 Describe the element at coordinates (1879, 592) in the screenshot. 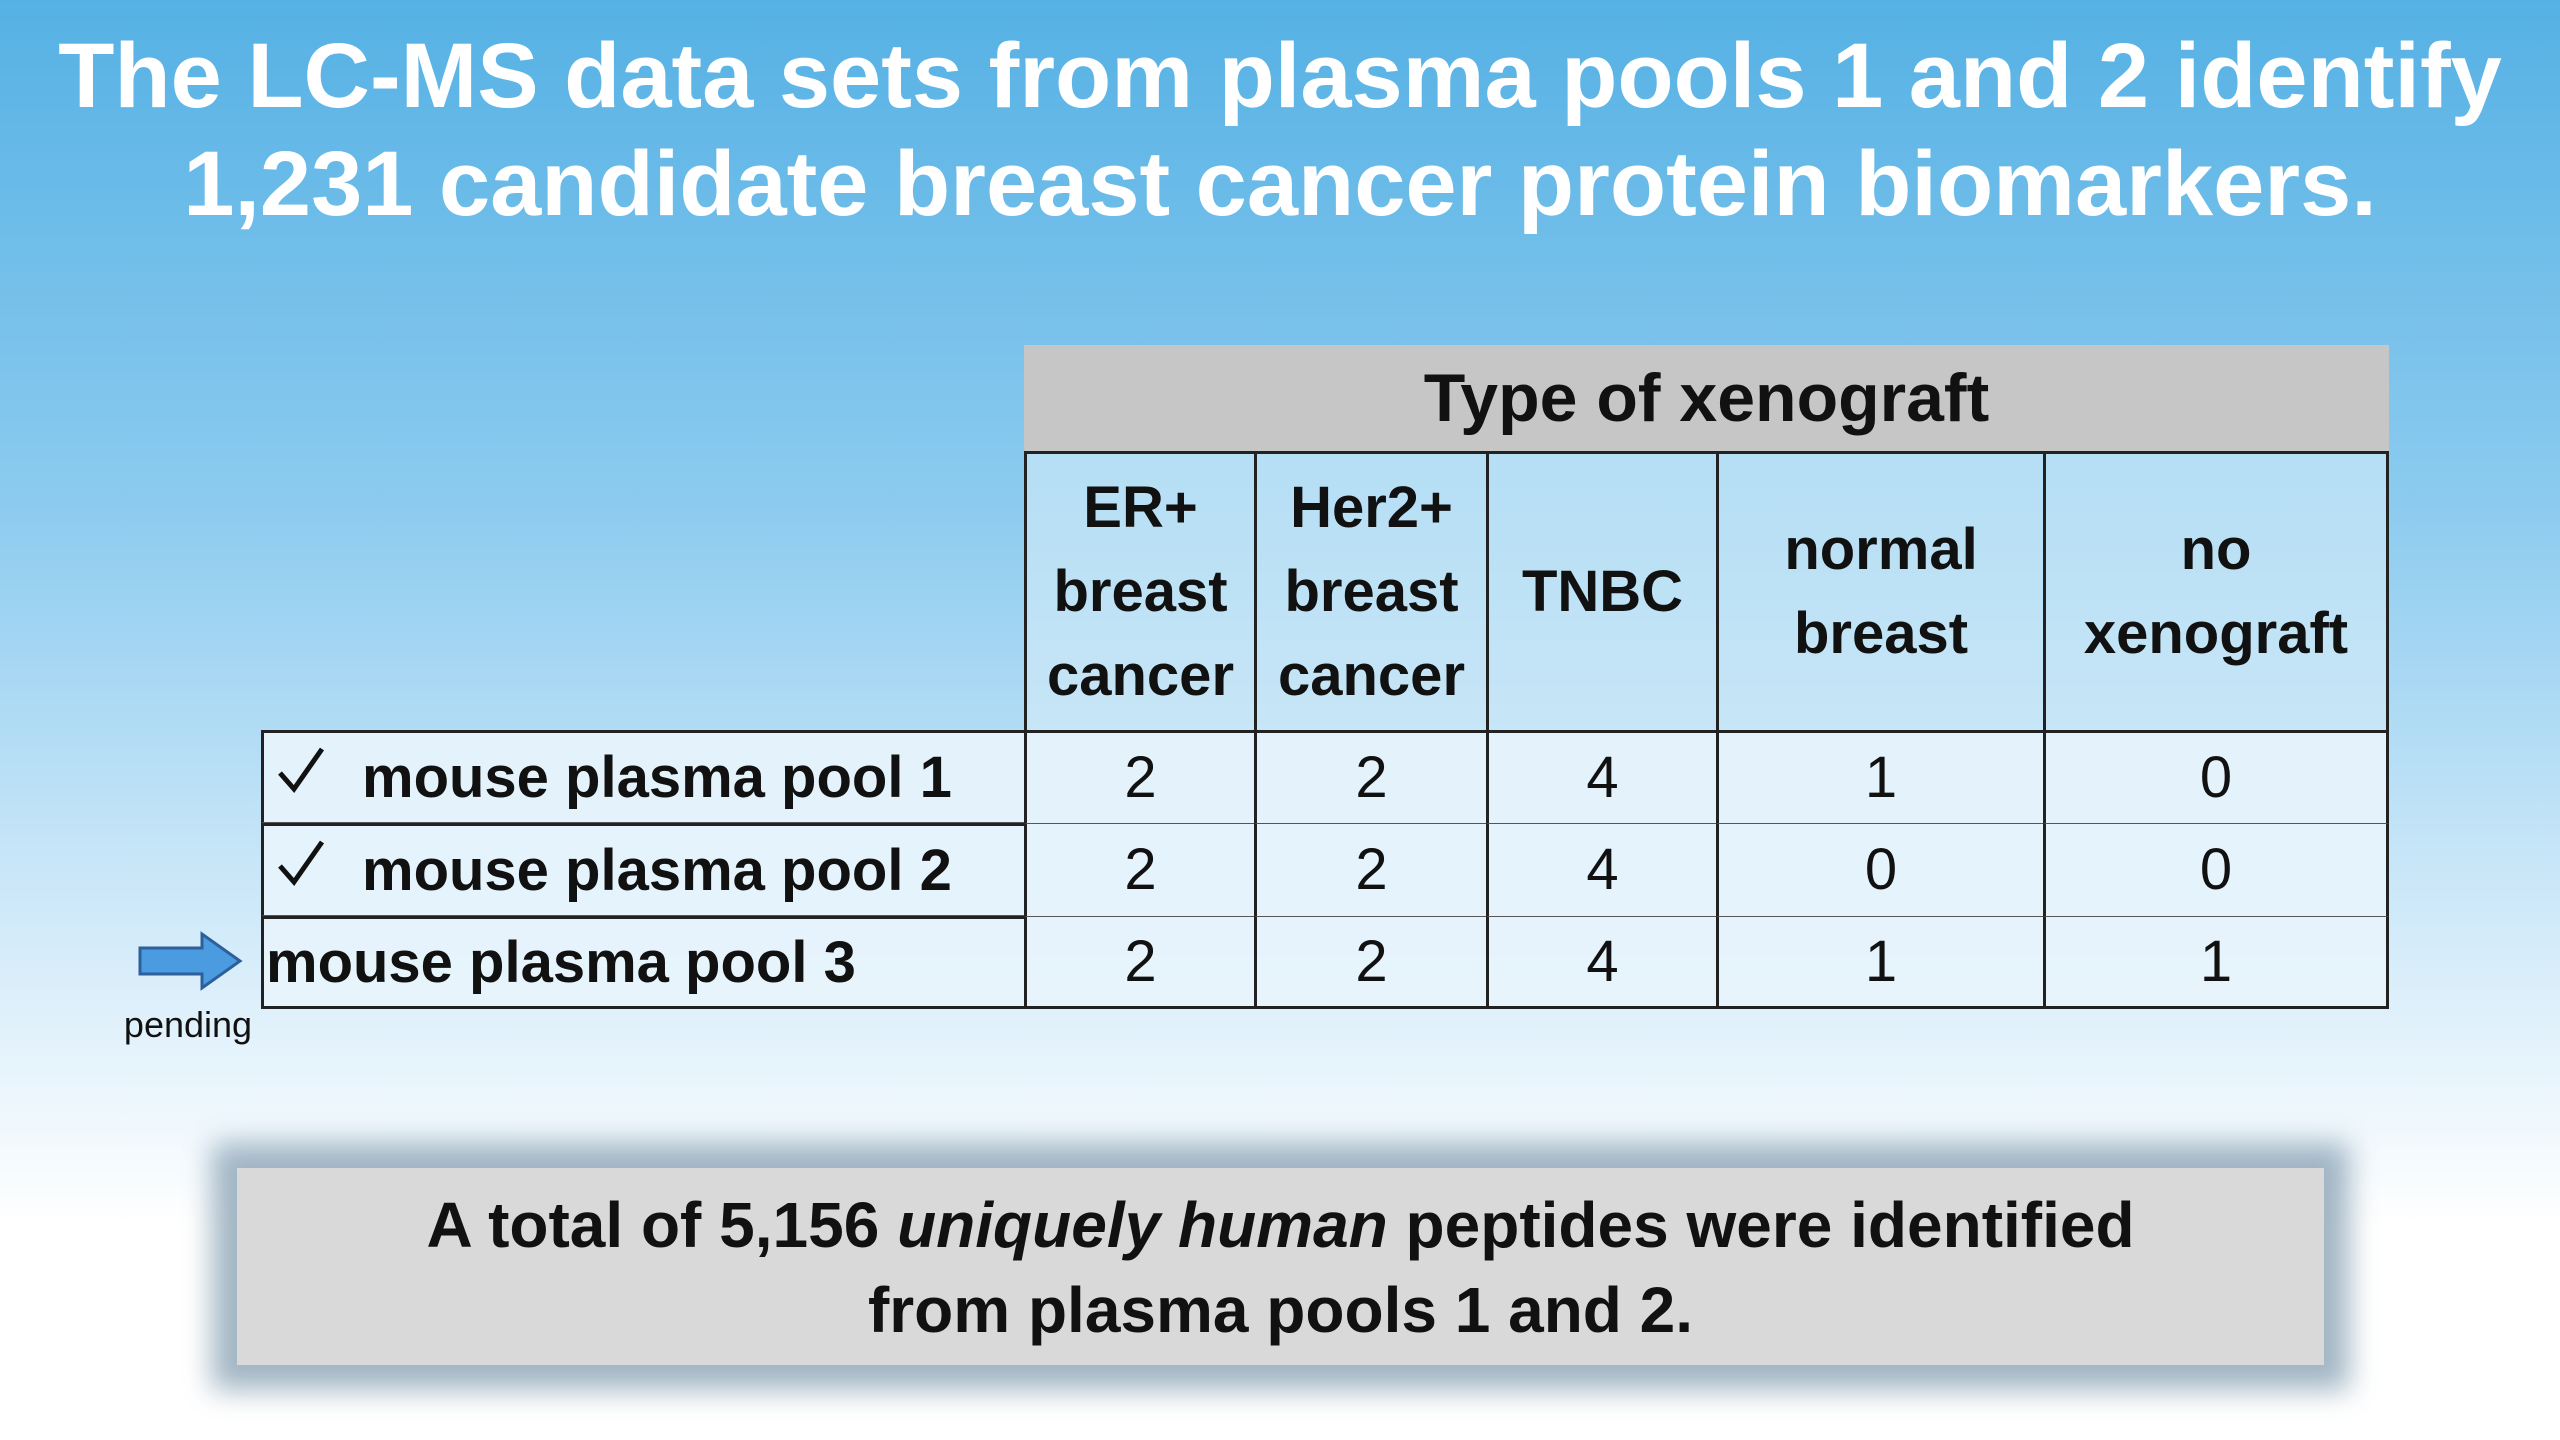

I see `column-header: normal breast` at that location.